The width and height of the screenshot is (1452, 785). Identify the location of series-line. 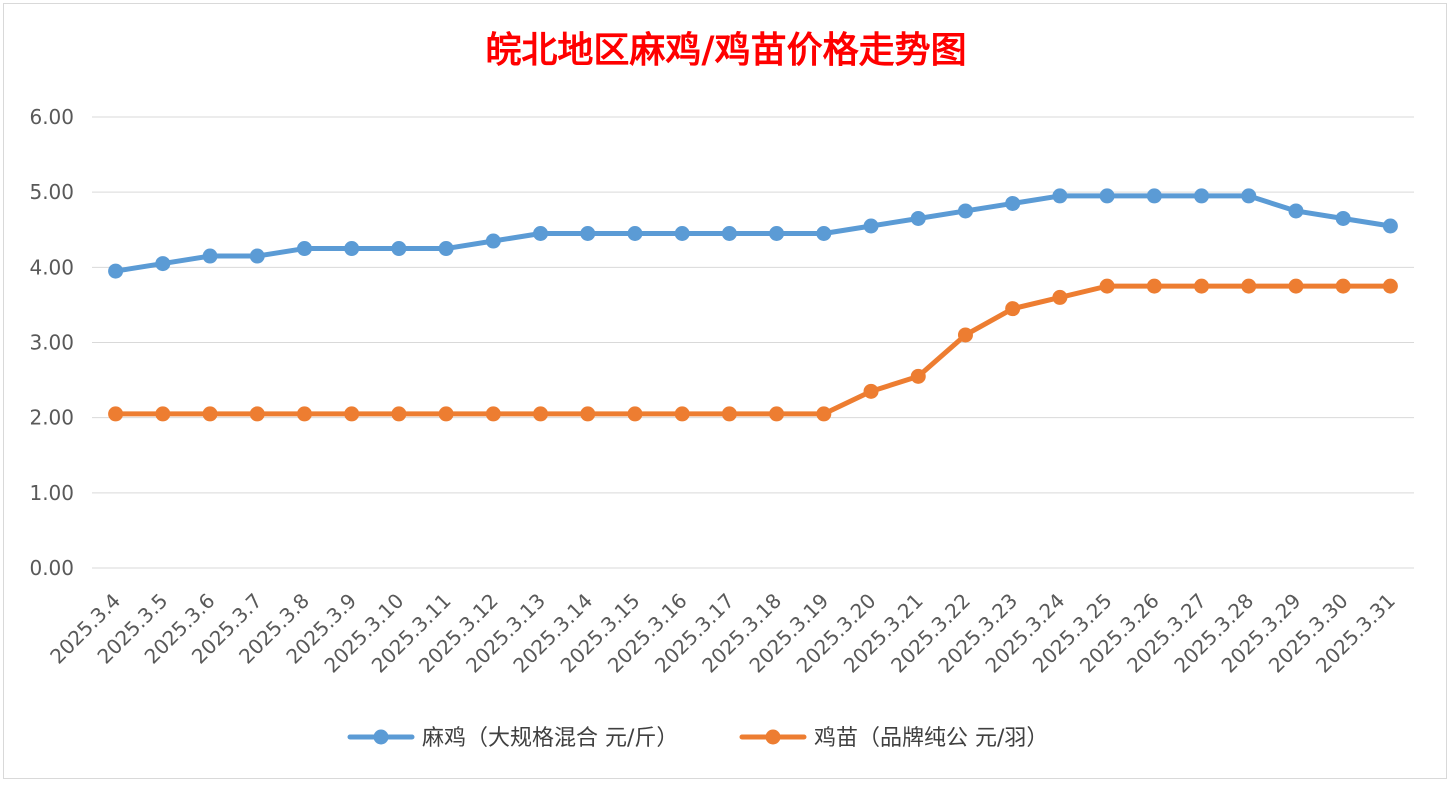
(753, 233).